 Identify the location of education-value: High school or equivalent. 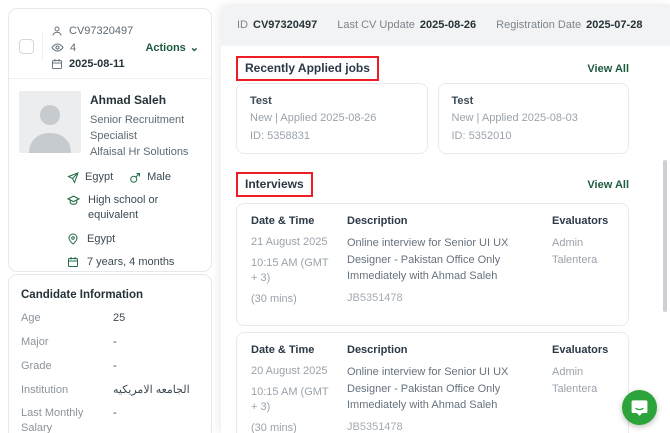
(123, 207).